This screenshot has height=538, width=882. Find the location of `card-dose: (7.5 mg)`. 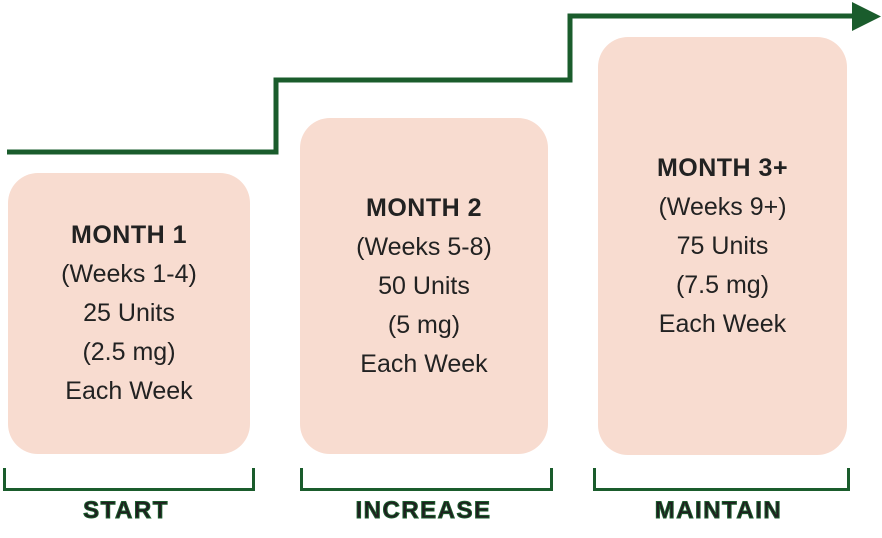

card-dose: (7.5 mg) is located at coordinates (722, 284).